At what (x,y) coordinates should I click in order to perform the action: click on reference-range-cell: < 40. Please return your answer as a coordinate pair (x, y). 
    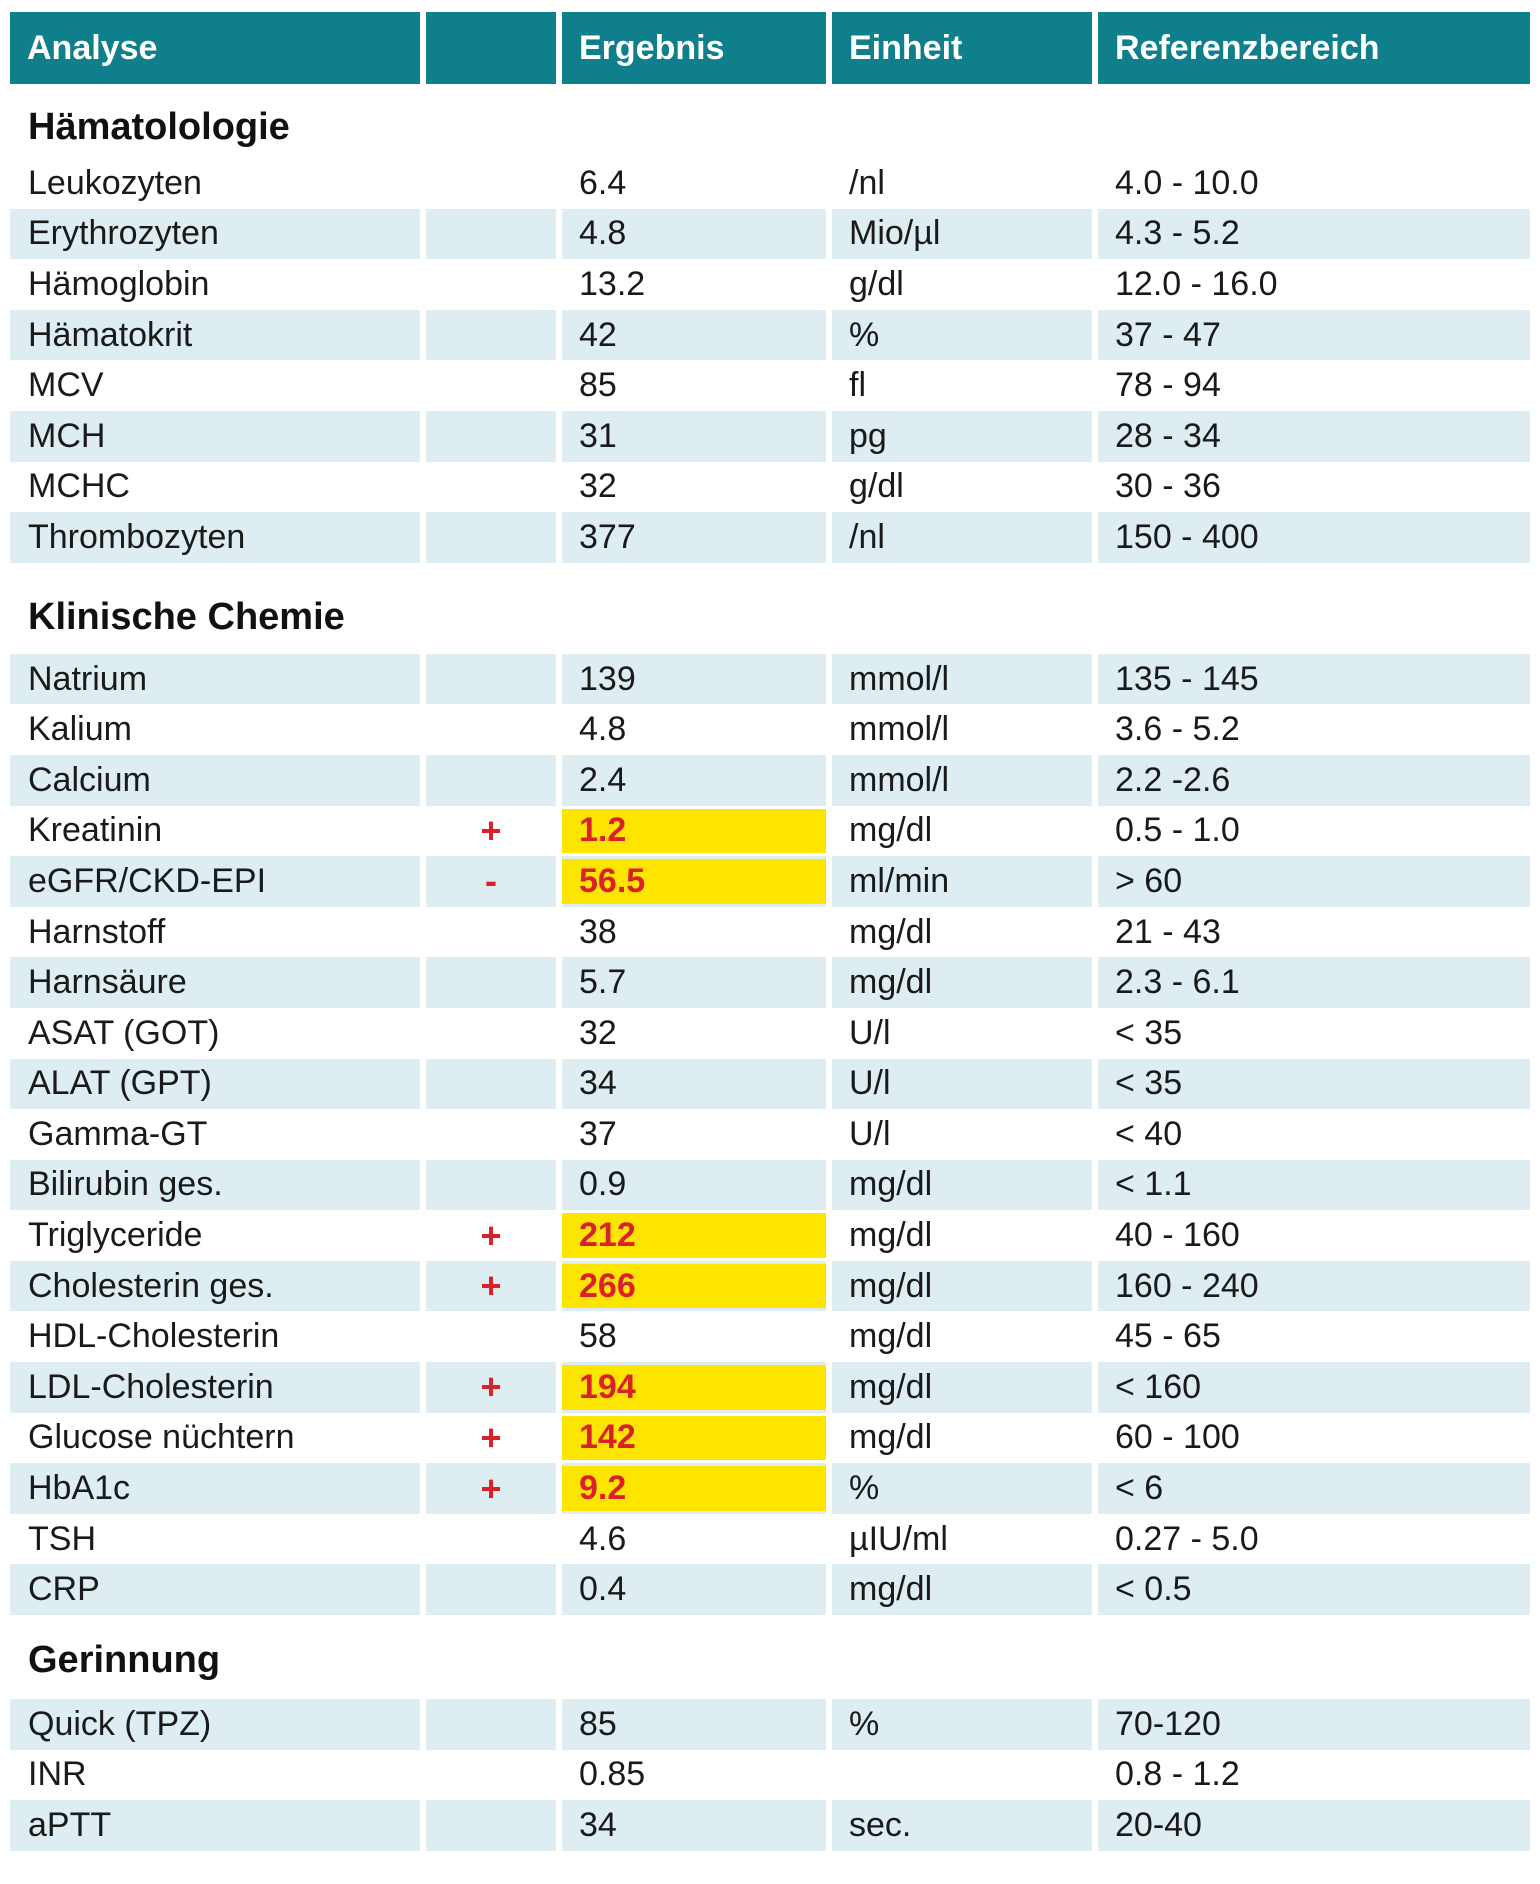
    Looking at the image, I should click on (1314, 1134).